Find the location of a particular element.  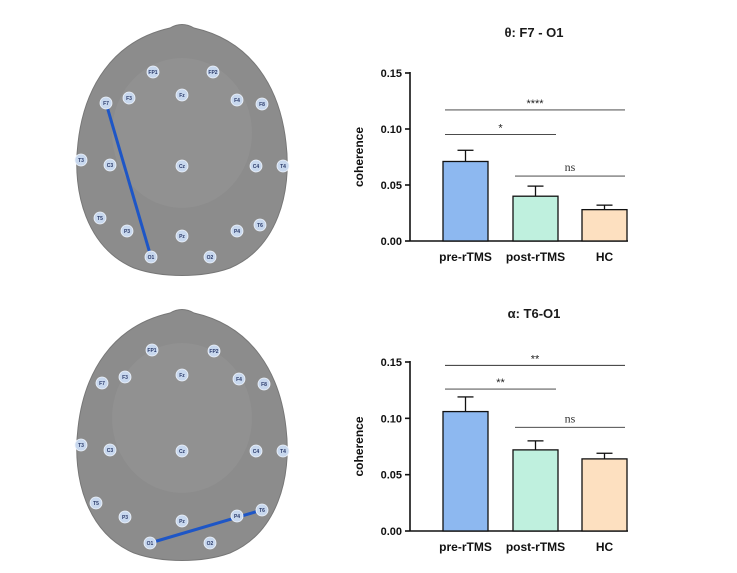

significance-label: ** is located at coordinates (500, 383).